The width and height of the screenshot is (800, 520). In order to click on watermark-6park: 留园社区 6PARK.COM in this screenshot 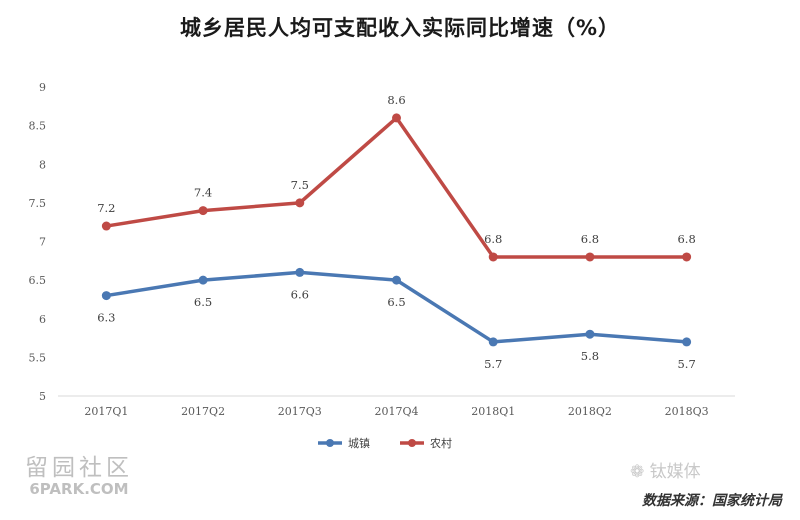, I will do `click(79, 473)`.